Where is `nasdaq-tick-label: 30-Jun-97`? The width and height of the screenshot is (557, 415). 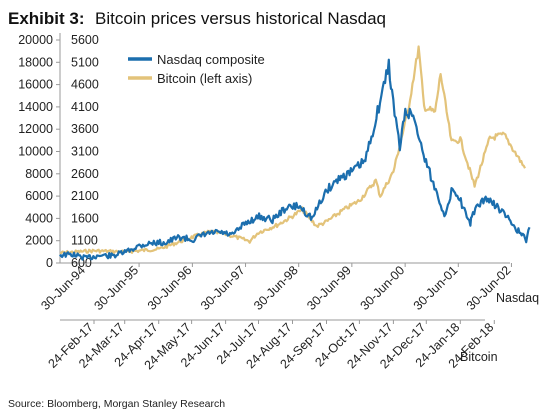 nasdaq-tick-label: 30-Jun-97 is located at coordinates (223, 288).